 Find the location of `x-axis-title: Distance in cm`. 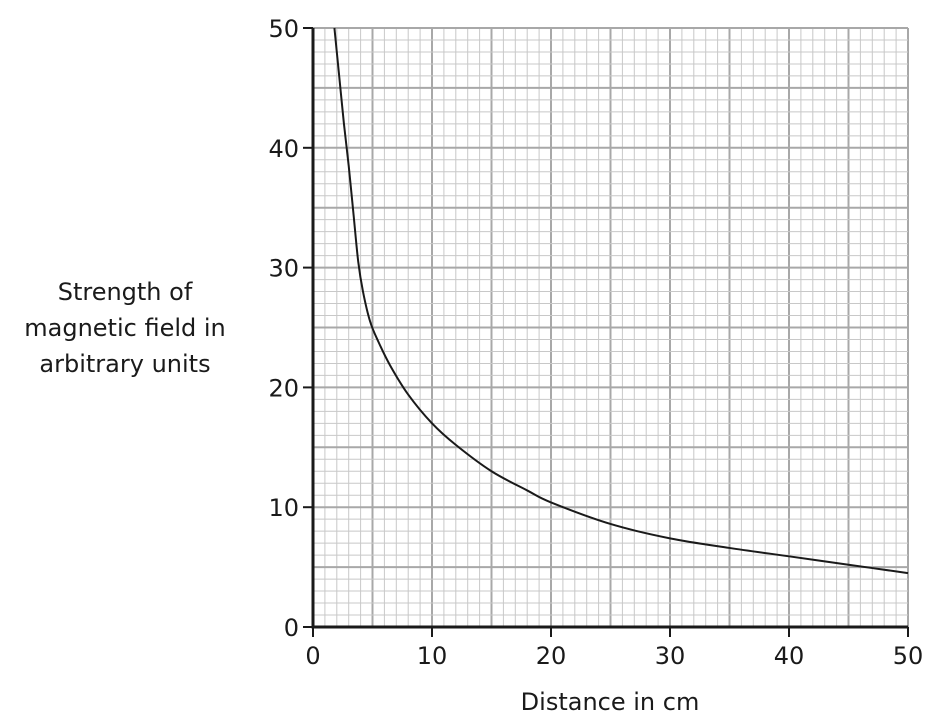

x-axis-title: Distance in cm is located at coordinates (610, 702).